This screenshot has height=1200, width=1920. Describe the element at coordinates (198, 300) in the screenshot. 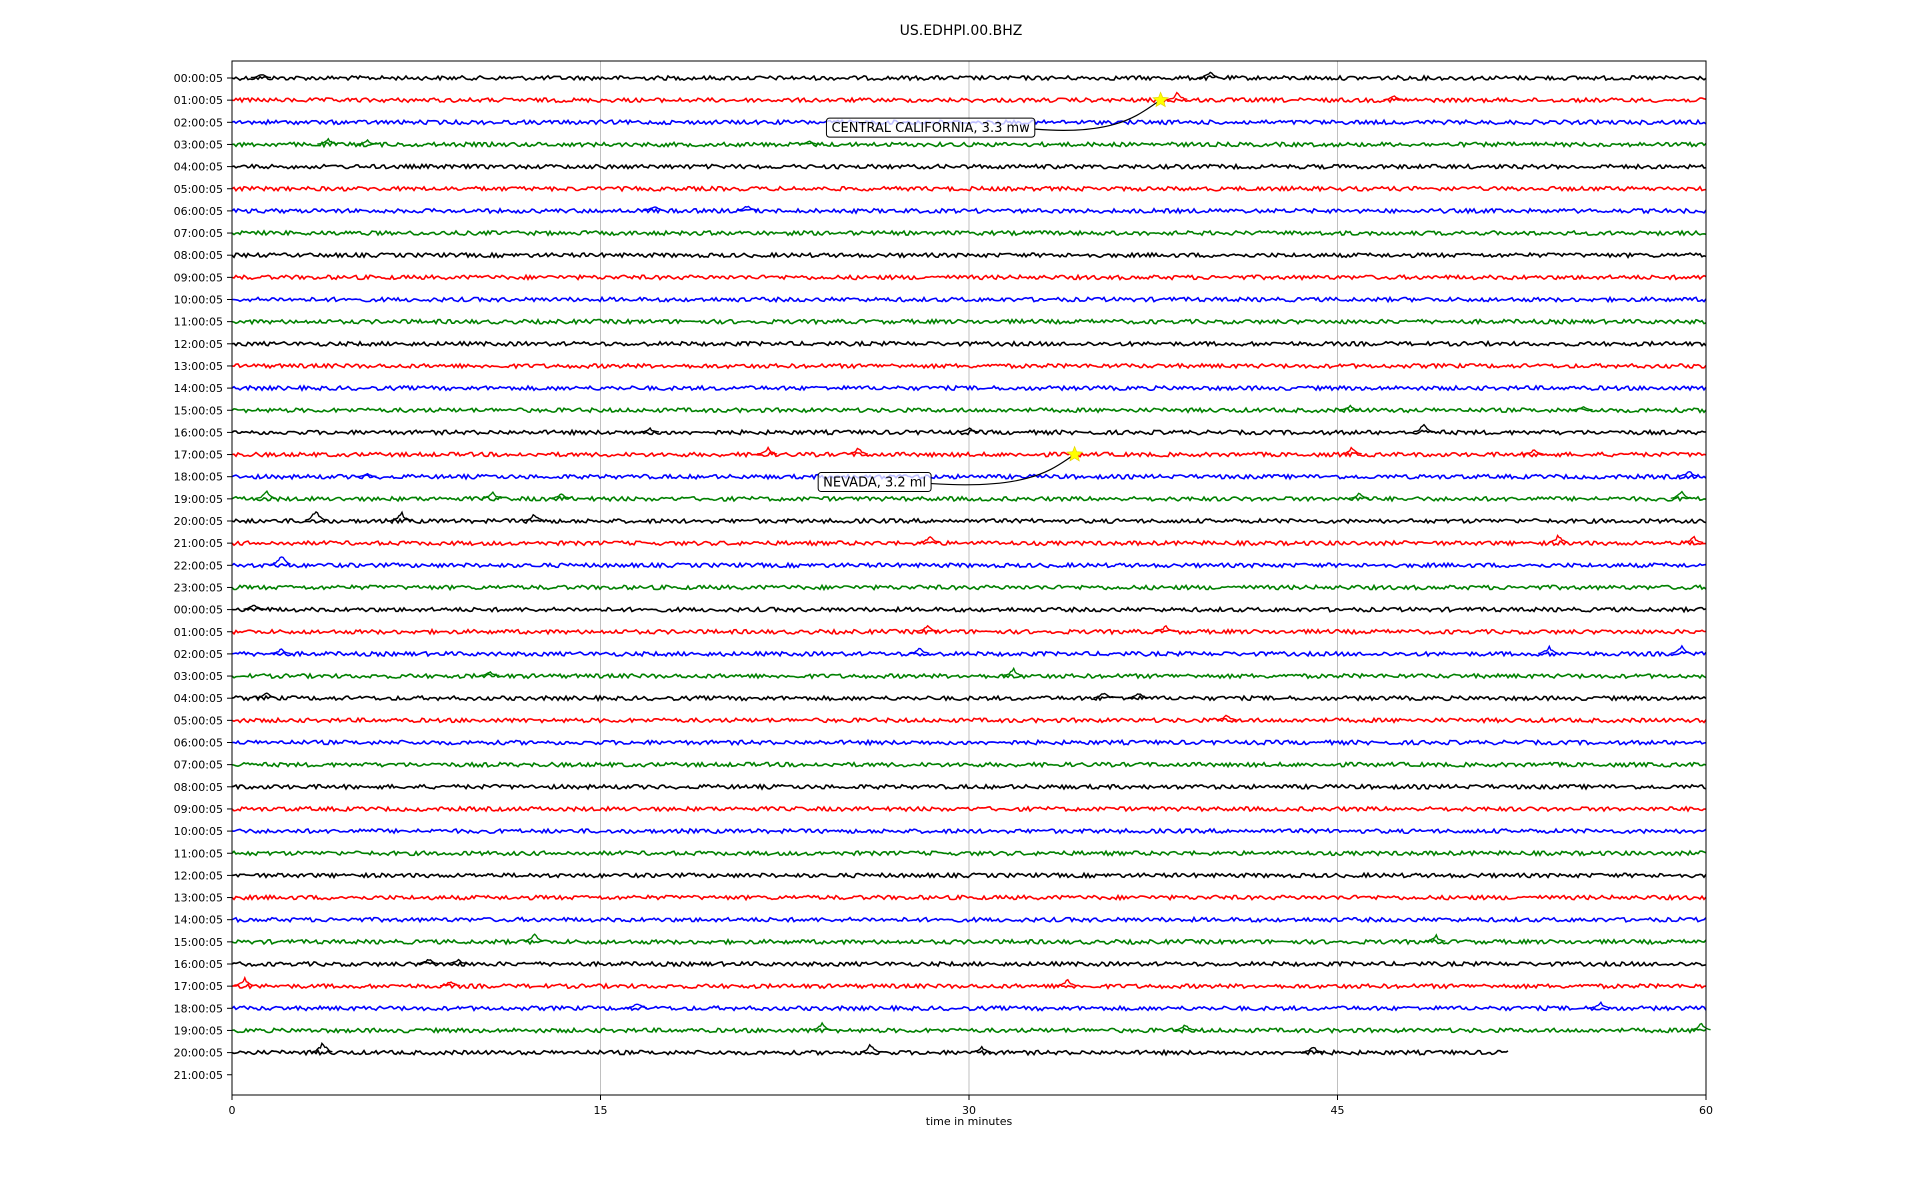

I see `y-tick-label-10: 10:00:05` at that location.